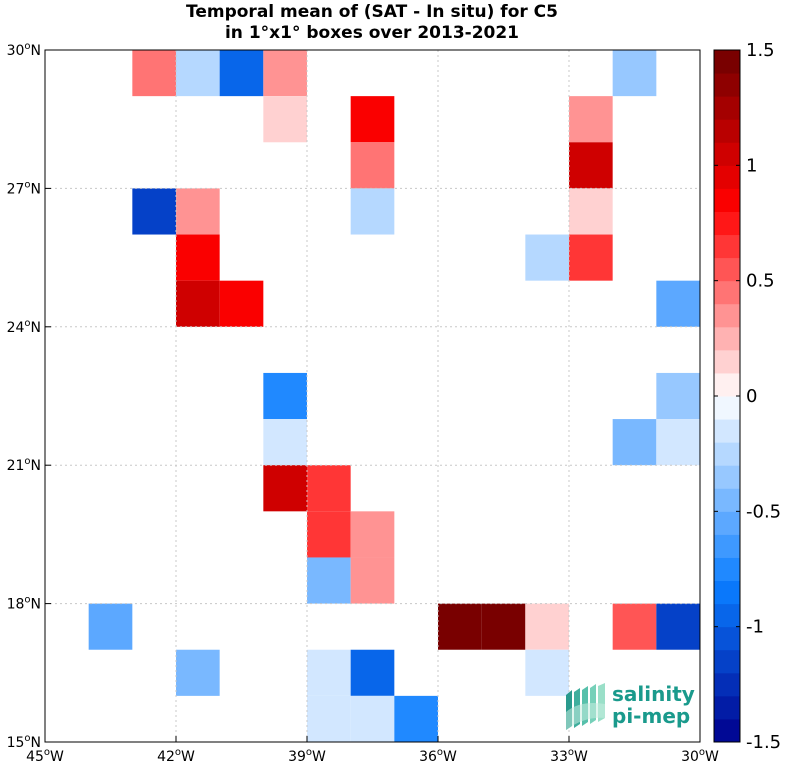 The width and height of the screenshot is (785, 763). What do you see at coordinates (45, 755) in the screenshot?
I see `x-tick-label: 45oW` at bounding box center [45, 755].